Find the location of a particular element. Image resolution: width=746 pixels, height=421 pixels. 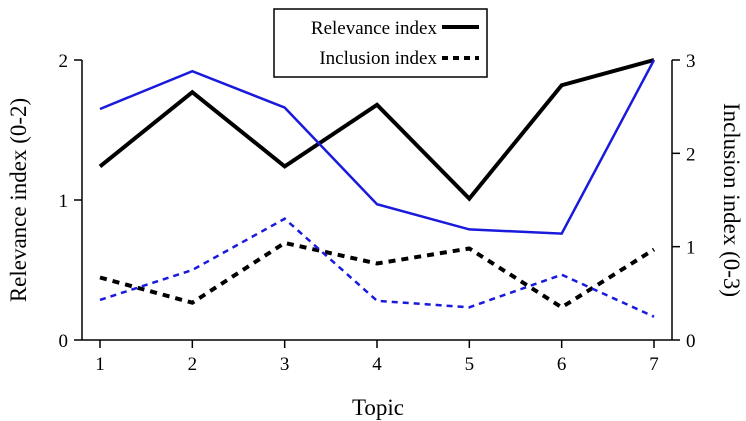

legend-box is located at coordinates (380, 43).